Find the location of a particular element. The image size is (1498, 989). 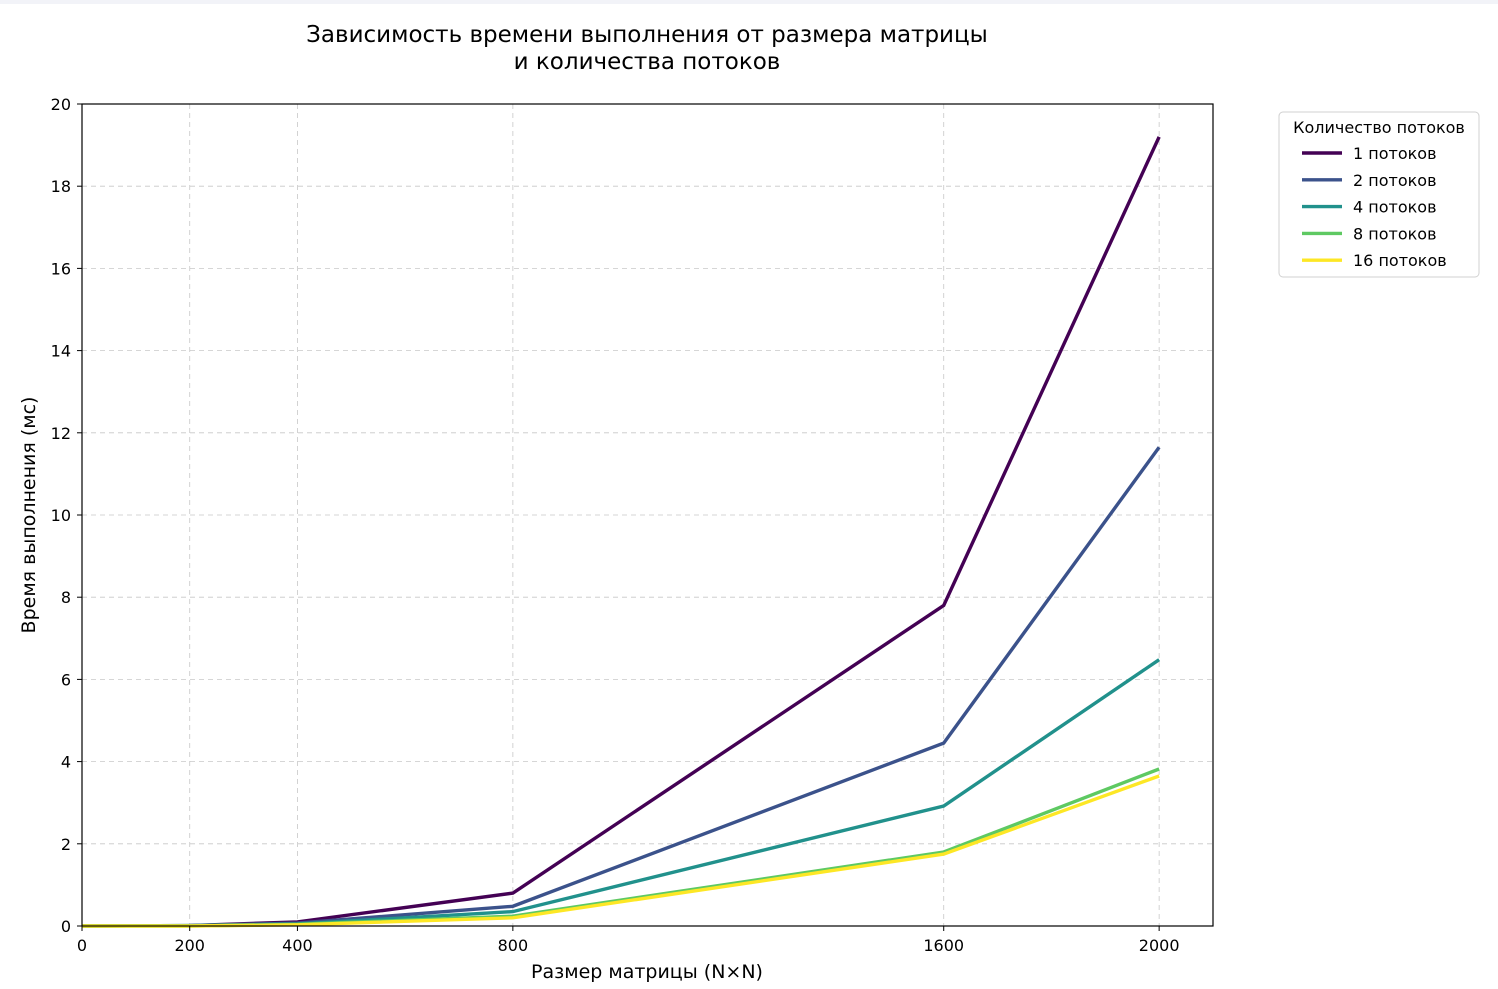

x-tick-label: 200 is located at coordinates (189, 945).